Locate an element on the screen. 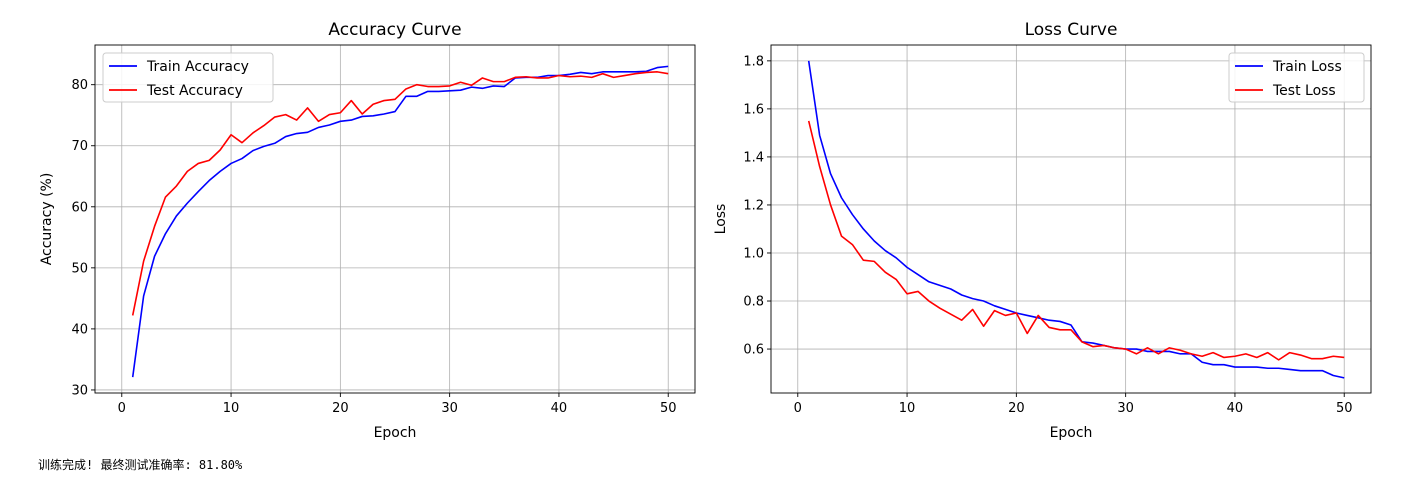 The image size is (1407, 485). y-tick-label: 40 is located at coordinates (79, 329).